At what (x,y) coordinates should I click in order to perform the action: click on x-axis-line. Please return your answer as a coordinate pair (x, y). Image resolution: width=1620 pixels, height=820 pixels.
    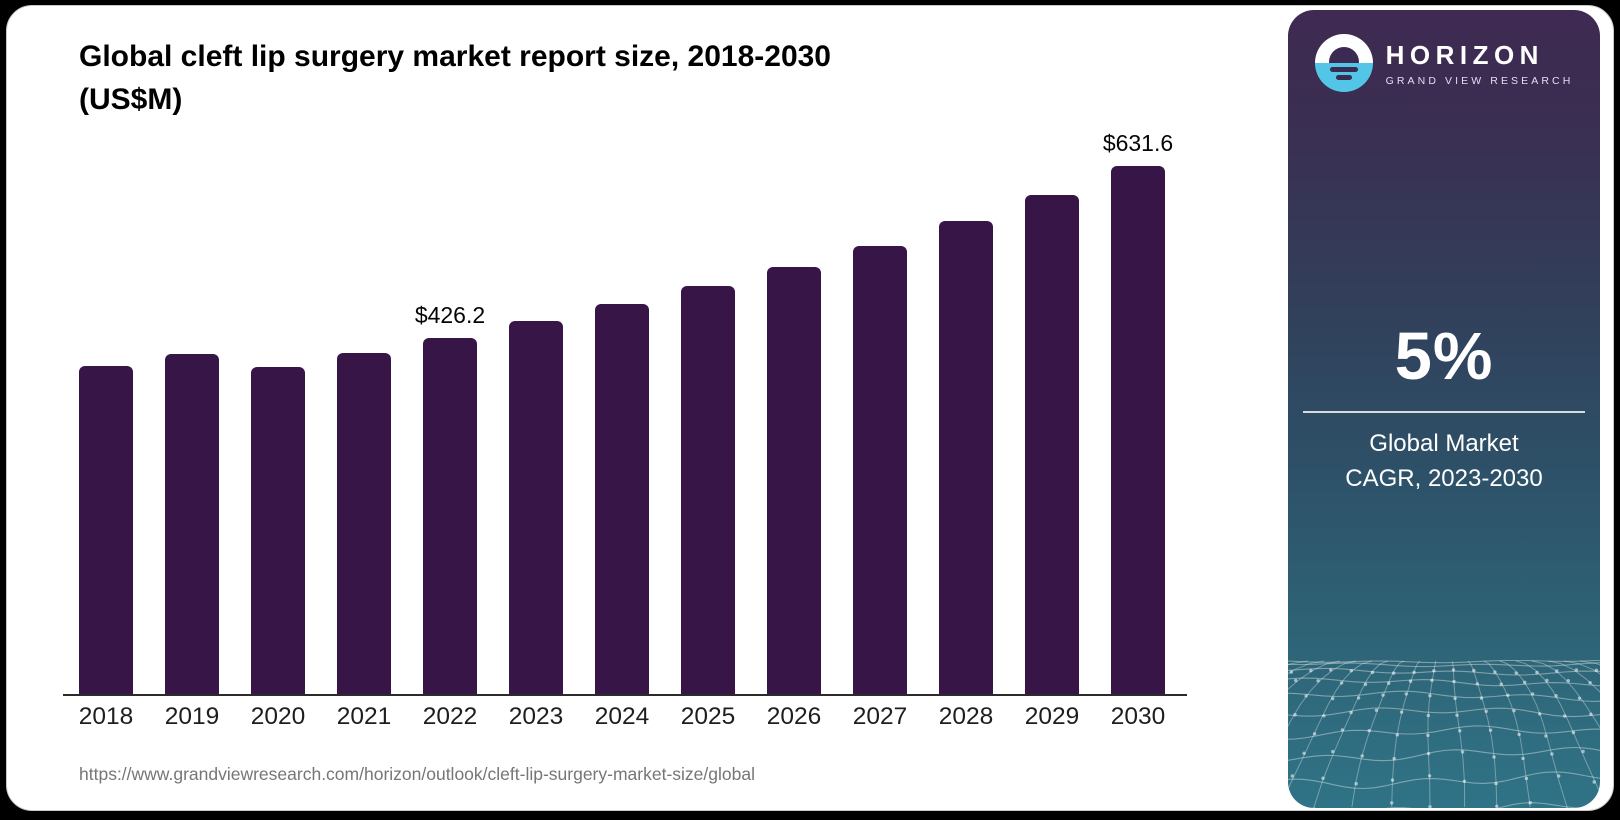
    Looking at the image, I should click on (625, 695).